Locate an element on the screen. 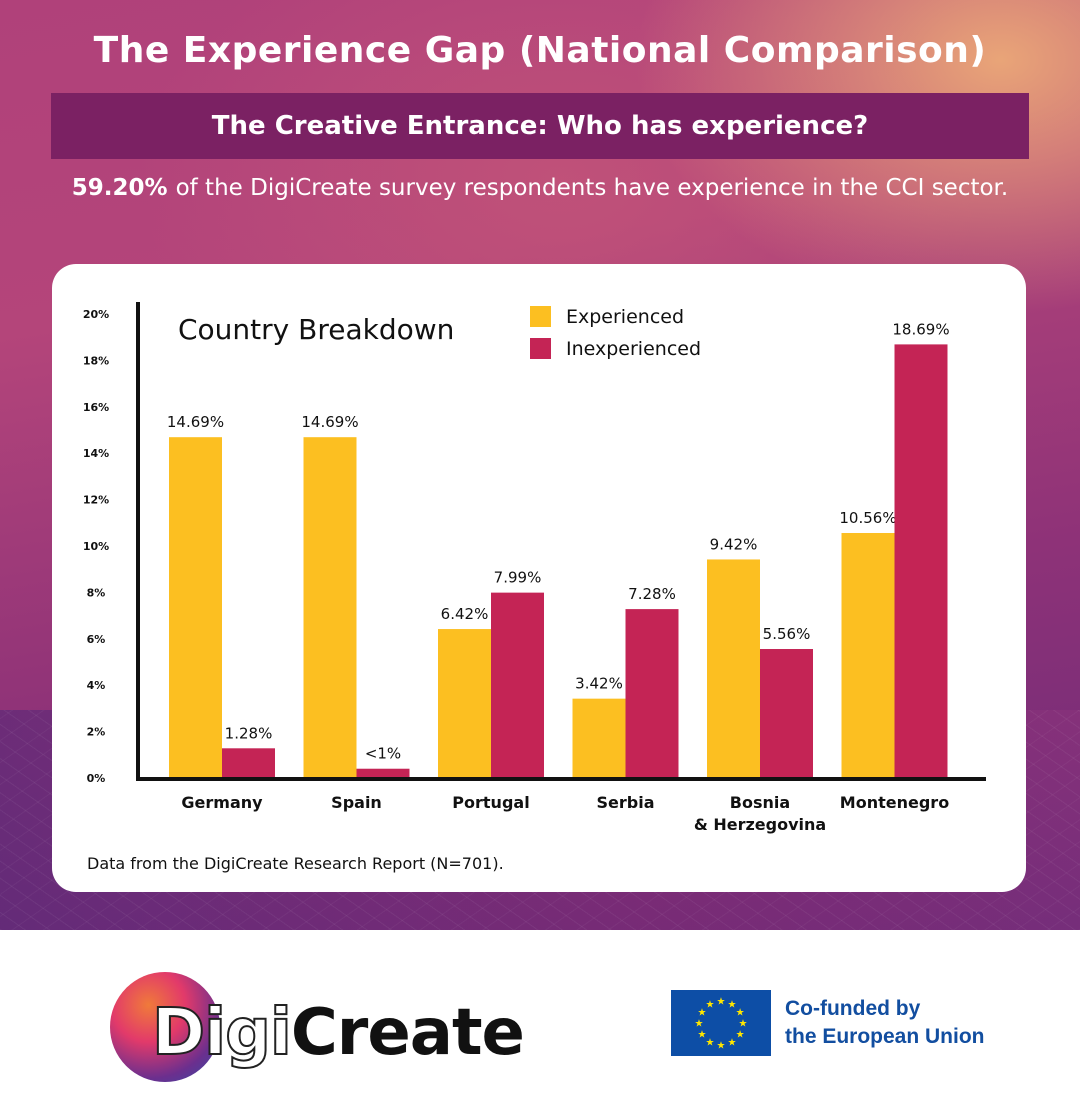 Image resolution: width=1080 pixels, height=1114 pixels. legend-swatch-inexperienced is located at coordinates (540, 348).